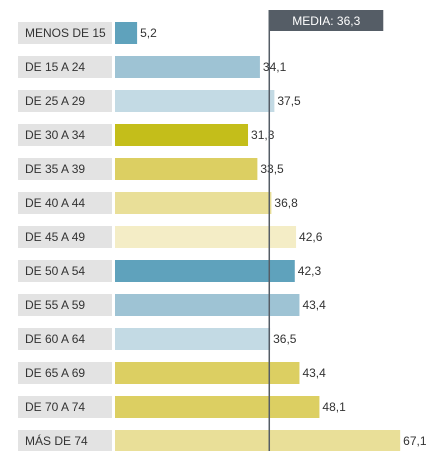 The height and width of the screenshot is (451, 436). I want to click on category-label: MÁS DE 74, so click(56, 440).